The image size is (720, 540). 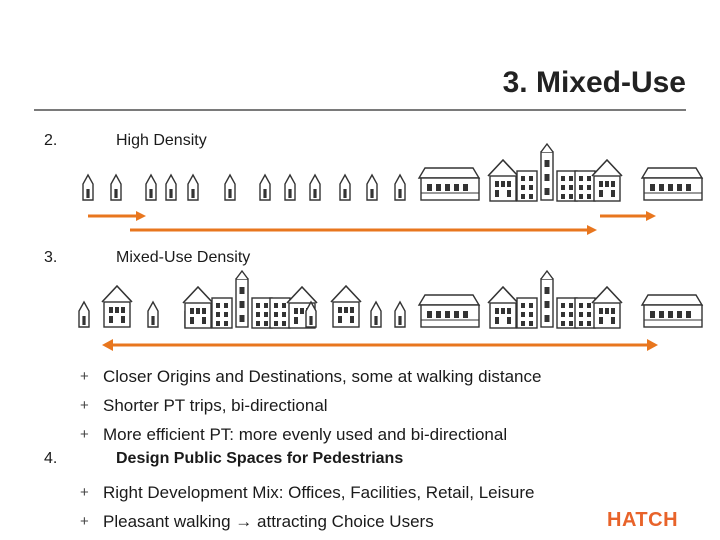 I want to click on mixed-use-bidirectional-arrow, so click(x=380, y=345).